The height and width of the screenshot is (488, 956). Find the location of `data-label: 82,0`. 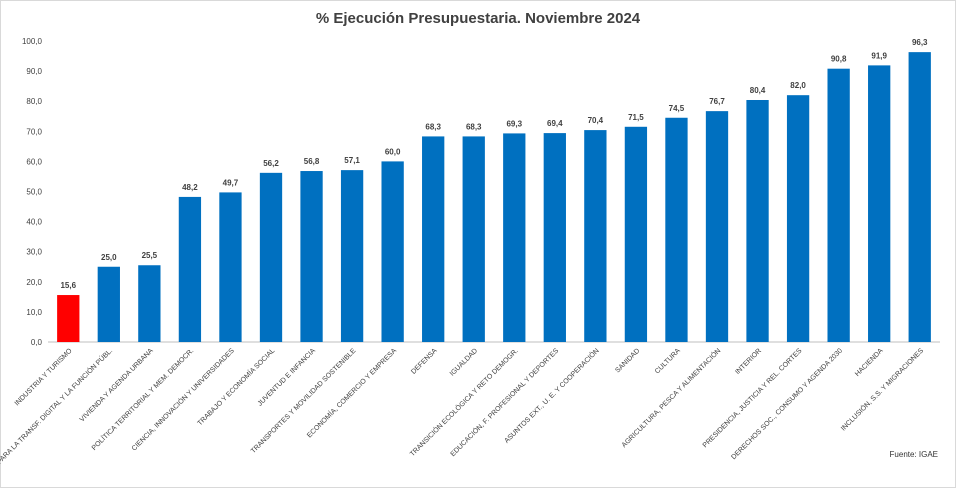

data-label: 82,0 is located at coordinates (798, 85).